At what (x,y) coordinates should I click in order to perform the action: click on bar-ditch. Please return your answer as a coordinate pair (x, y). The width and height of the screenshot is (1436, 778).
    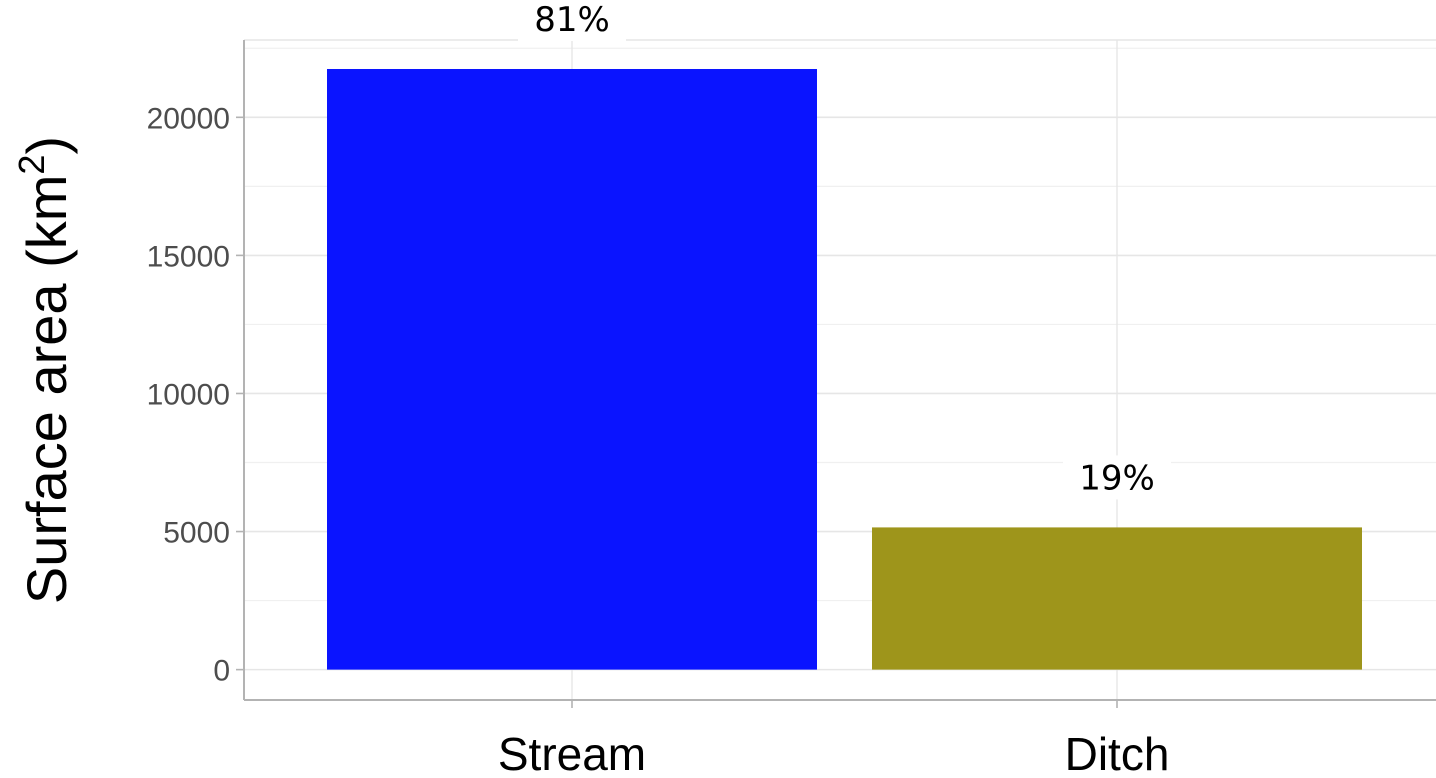
    Looking at the image, I should click on (1117, 598).